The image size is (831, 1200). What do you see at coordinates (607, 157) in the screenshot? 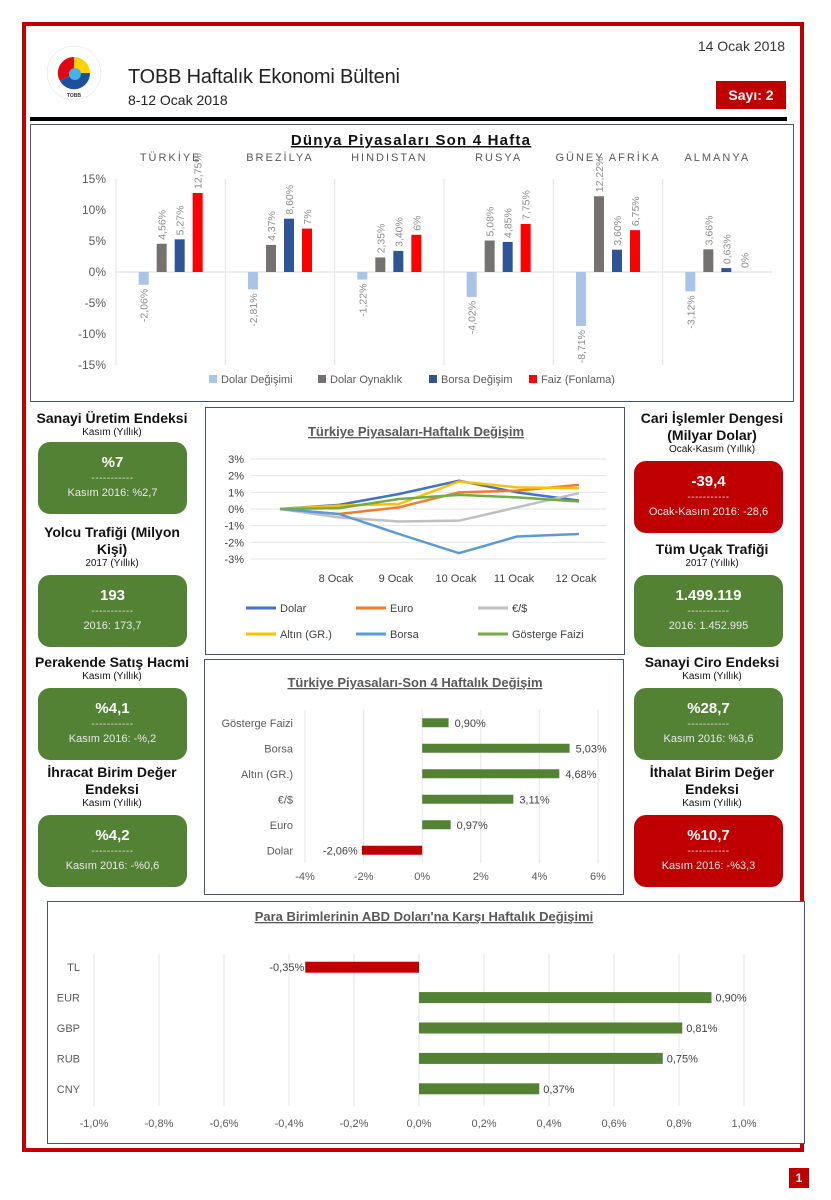
I see `category-label: GÜNEY AFRİKA` at bounding box center [607, 157].